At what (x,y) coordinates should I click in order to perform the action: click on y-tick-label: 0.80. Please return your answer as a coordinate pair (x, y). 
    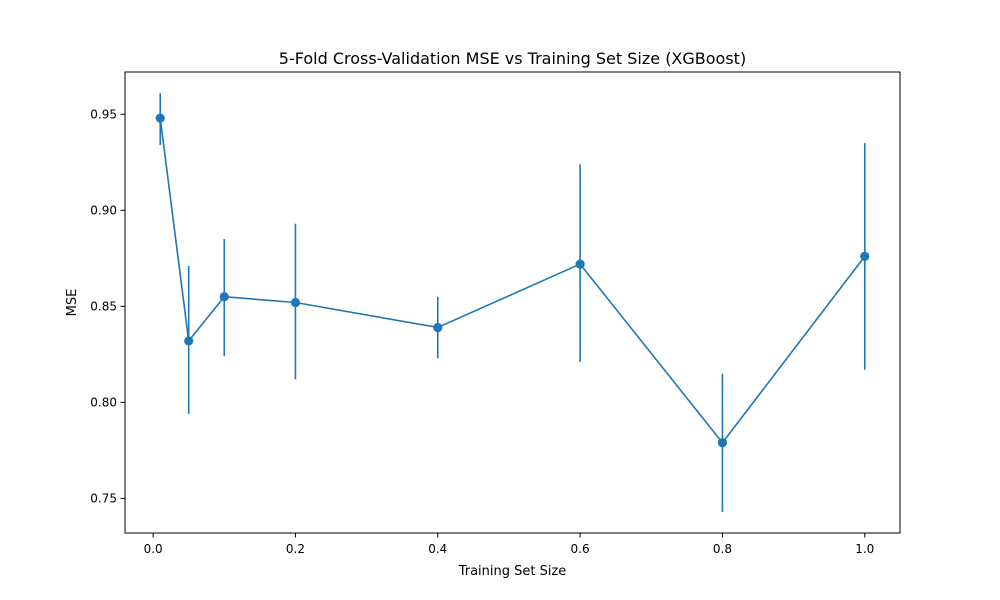
    Looking at the image, I should click on (103, 403).